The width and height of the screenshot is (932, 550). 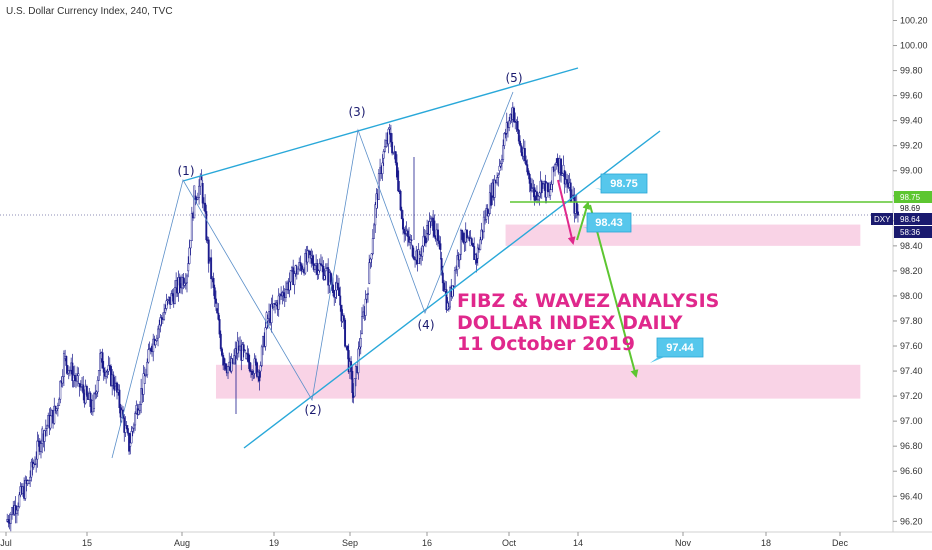 What do you see at coordinates (911, 496) in the screenshot?
I see `y-tick-label: 96.40` at bounding box center [911, 496].